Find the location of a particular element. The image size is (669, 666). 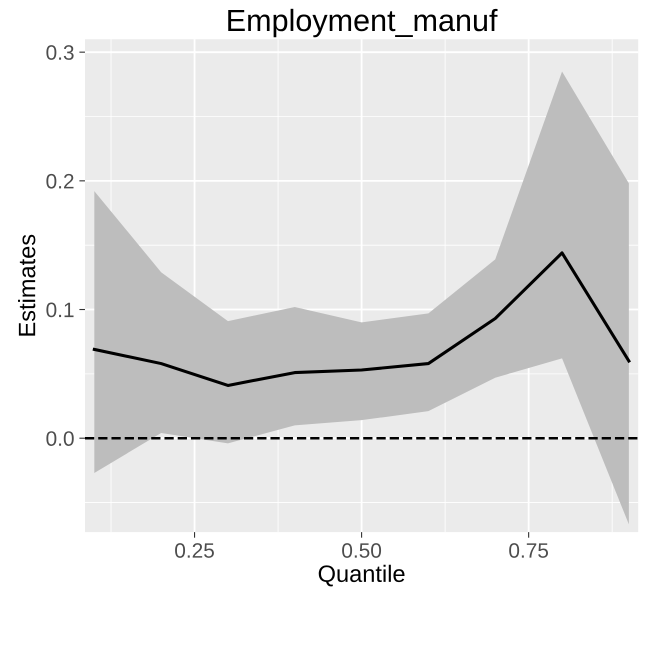

x-tick-label: 0.25 is located at coordinates (194, 550).